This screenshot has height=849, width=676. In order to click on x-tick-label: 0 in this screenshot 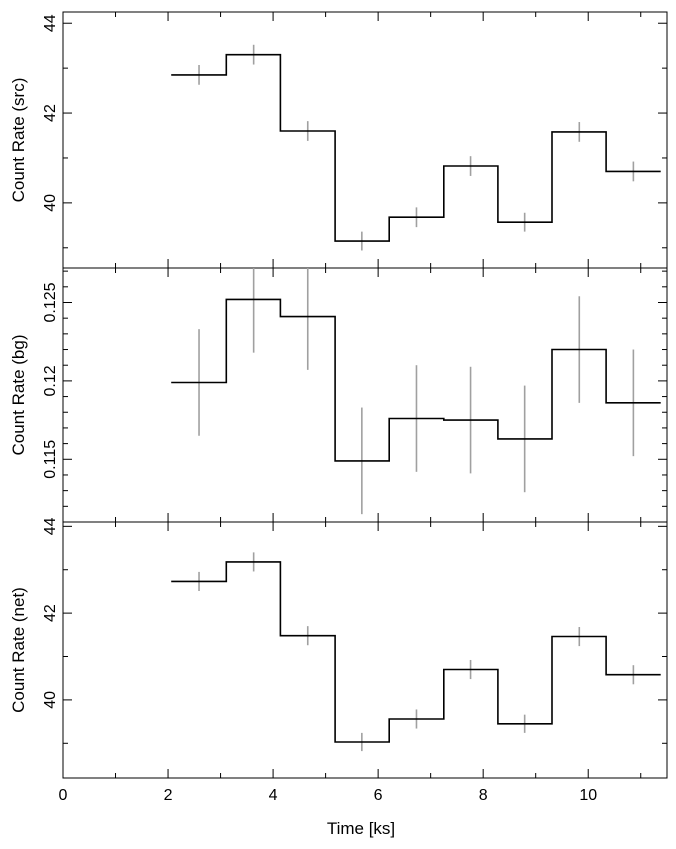, I will do `click(63, 795)`.